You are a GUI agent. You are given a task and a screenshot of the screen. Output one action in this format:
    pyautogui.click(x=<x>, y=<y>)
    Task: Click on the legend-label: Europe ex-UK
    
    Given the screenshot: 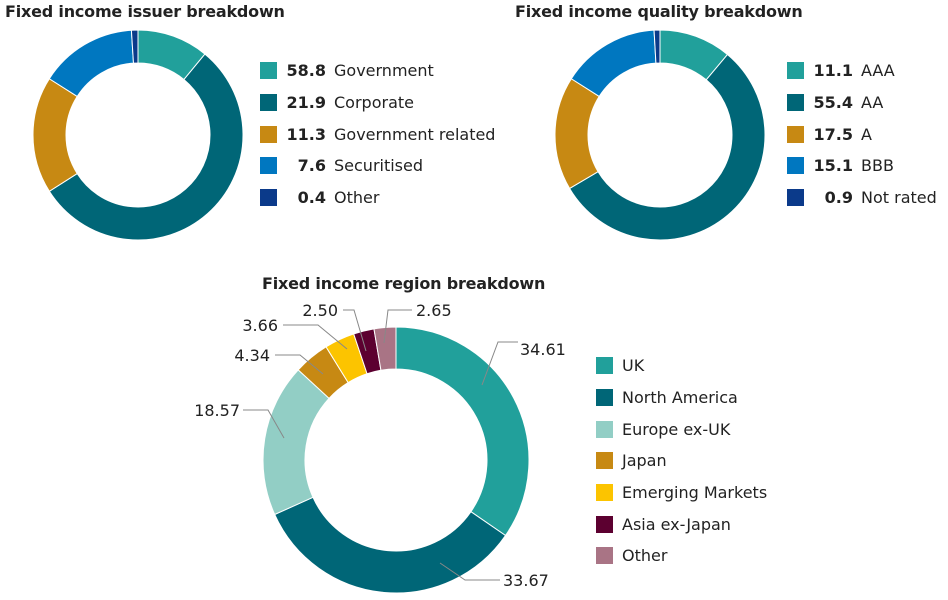 What is the action you would take?
    pyautogui.click(x=676, y=429)
    